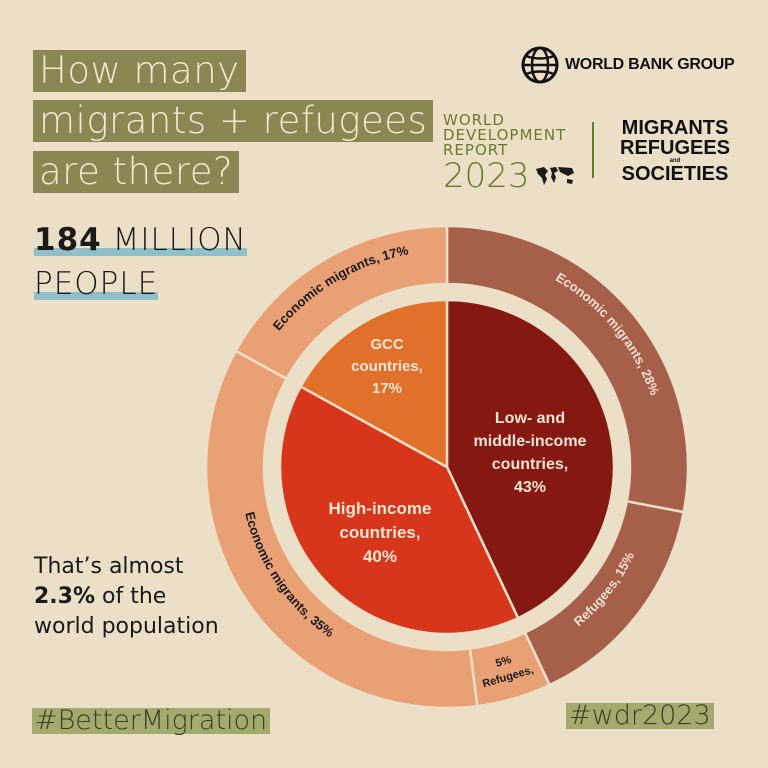  What do you see at coordinates (486, 176) in the screenshot?
I see `wdr-year: 2023` at bounding box center [486, 176].